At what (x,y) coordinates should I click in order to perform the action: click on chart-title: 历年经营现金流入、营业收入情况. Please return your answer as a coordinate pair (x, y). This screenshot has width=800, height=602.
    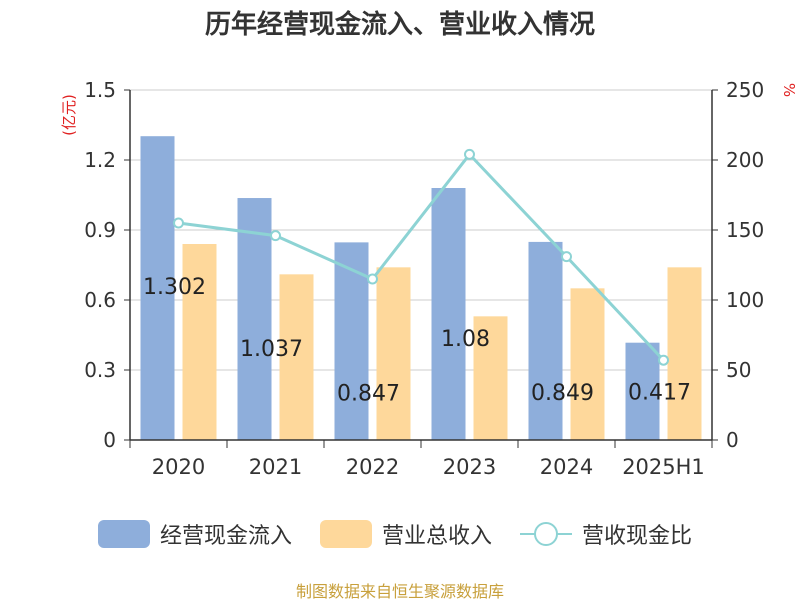
    Looking at the image, I should click on (399, 25).